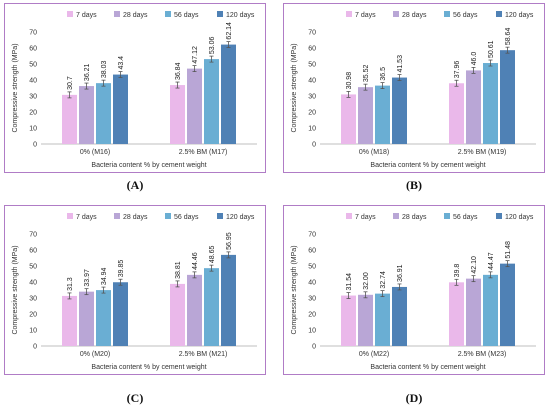 This screenshot has height=407, width=550. I want to click on data-label: 44.47, so click(491, 261).